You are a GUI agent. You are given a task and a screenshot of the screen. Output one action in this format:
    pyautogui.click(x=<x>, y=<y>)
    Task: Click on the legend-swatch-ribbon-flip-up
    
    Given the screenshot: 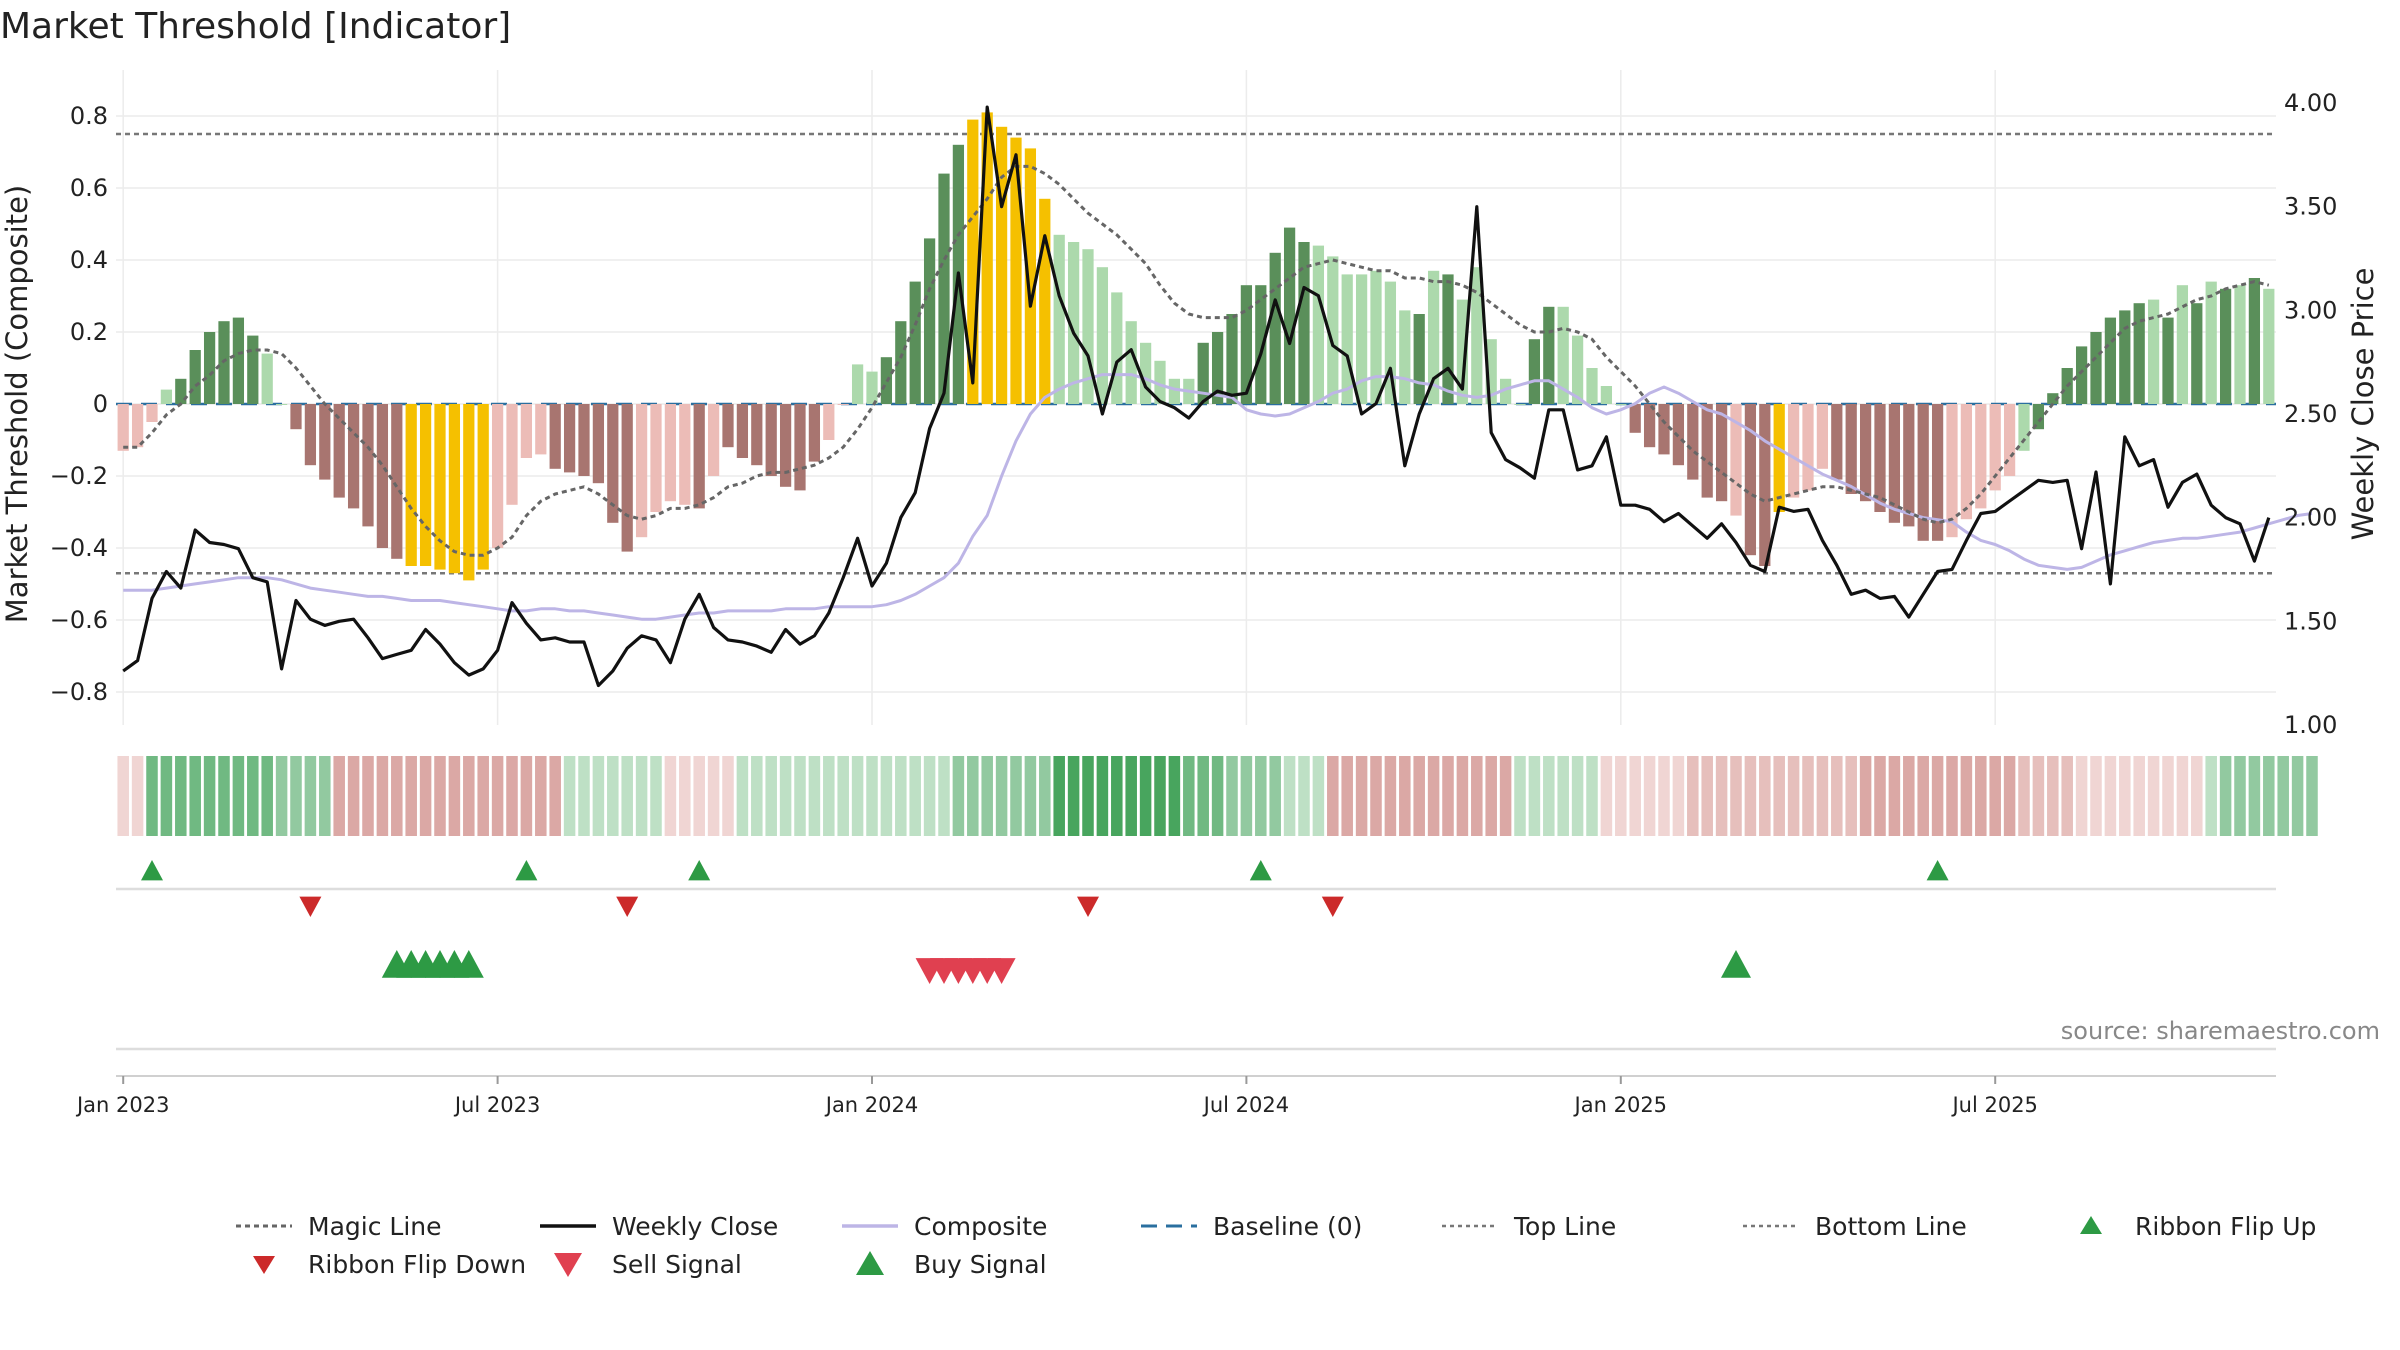 What is the action you would take?
    pyautogui.click(x=2091, y=1225)
    